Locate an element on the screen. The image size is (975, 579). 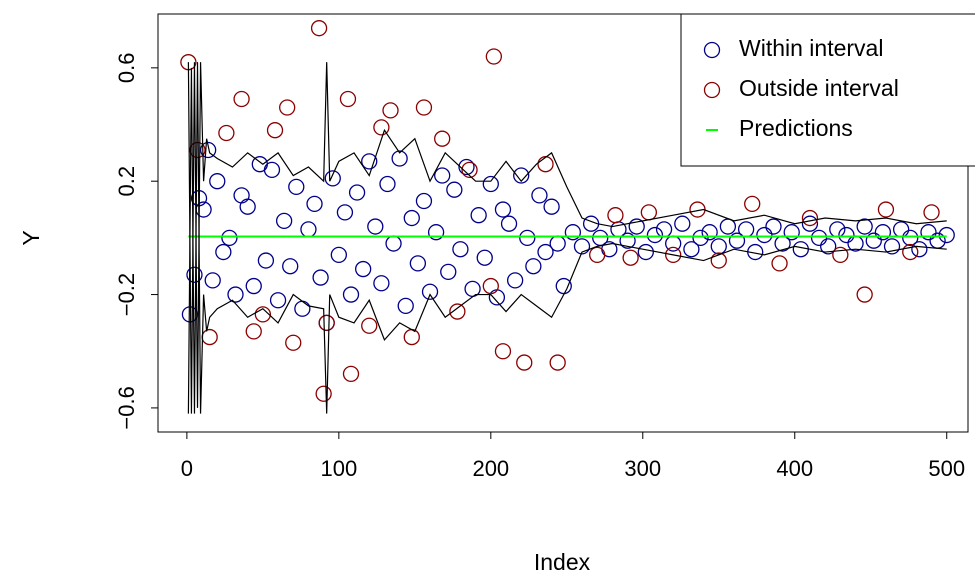
legend-box is located at coordinates (827, 90).